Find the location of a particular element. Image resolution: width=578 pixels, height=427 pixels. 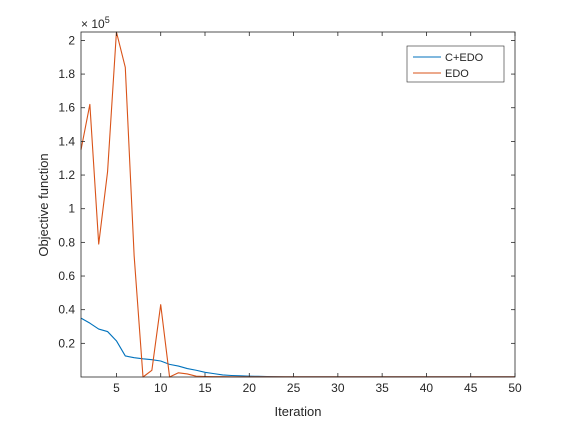

y-tick-label: 0.2 is located at coordinates (66, 343).